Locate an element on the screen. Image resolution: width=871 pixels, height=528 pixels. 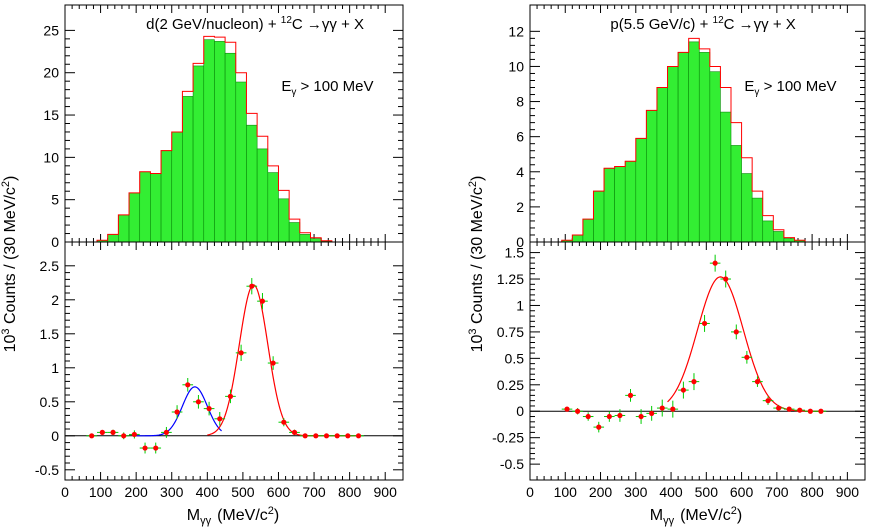
title-part: C is located at coordinates (731, 24).